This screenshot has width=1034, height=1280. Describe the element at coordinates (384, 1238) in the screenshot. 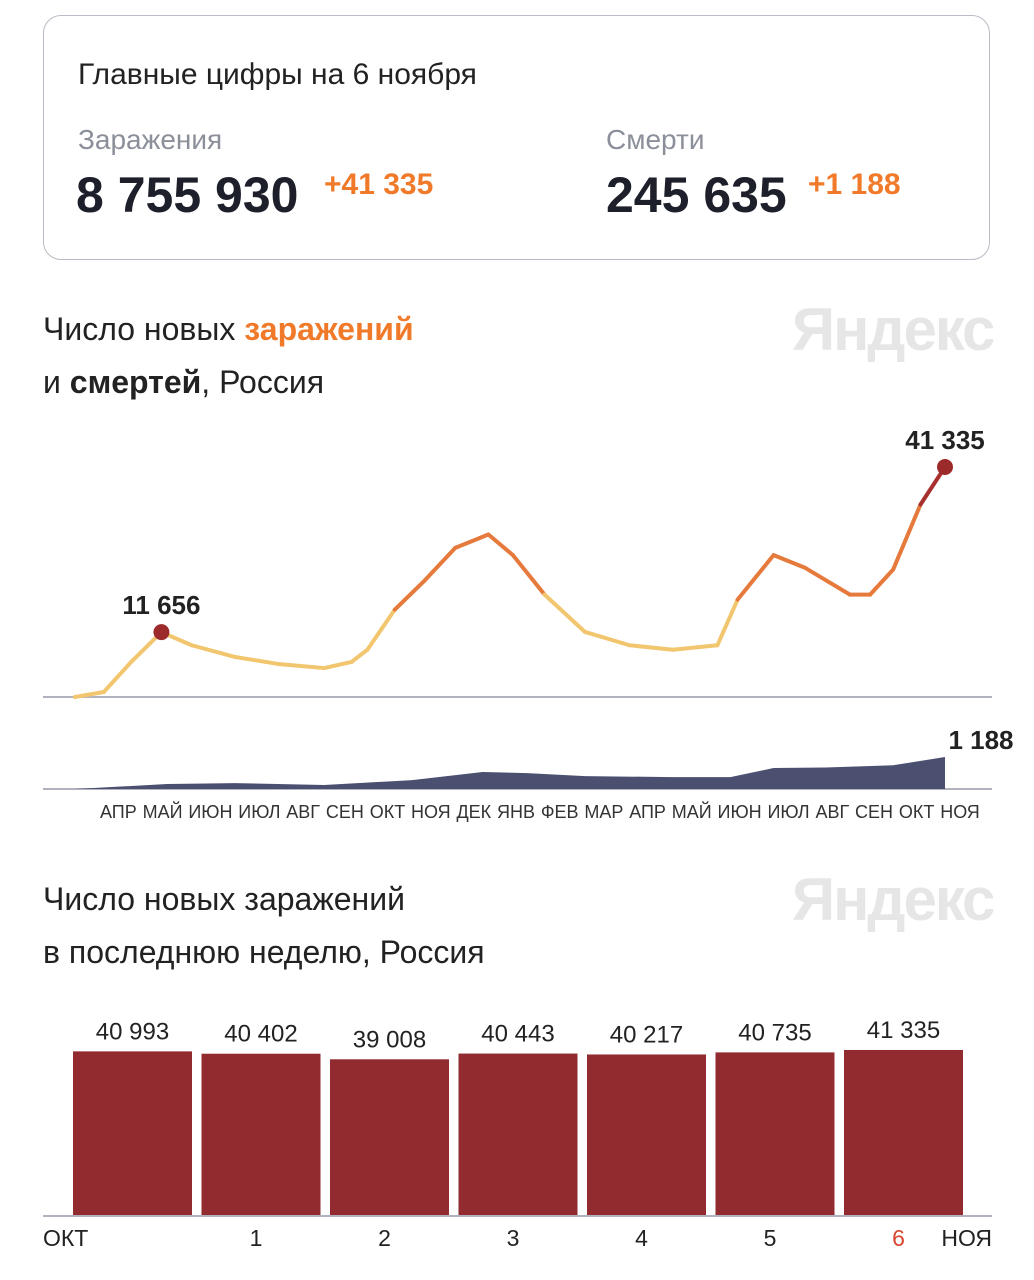

I see `bar-x-label: 2` at that location.